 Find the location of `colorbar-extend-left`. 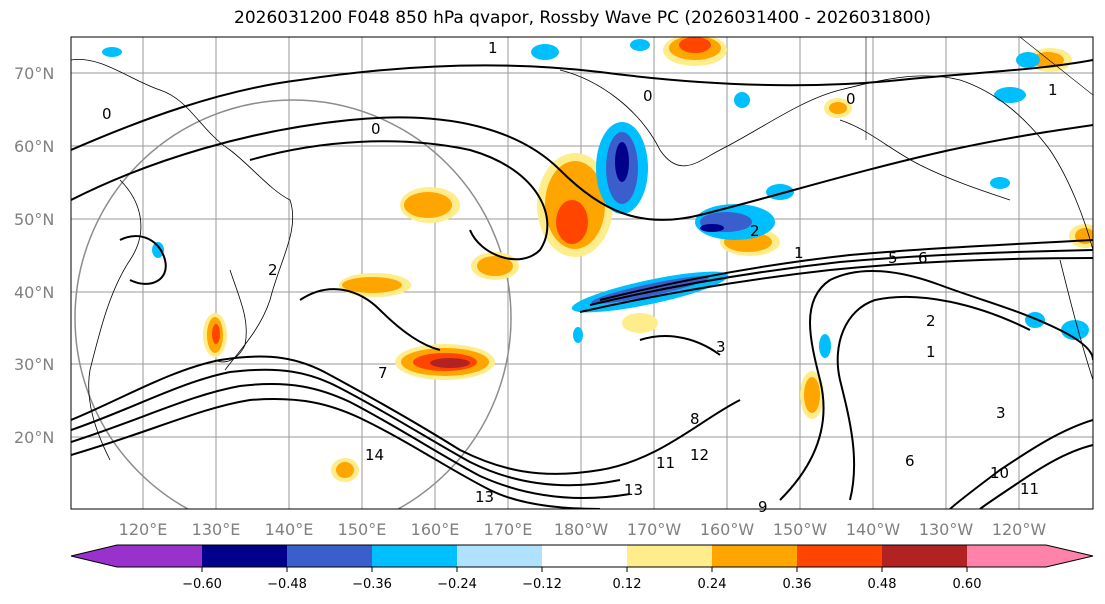

colorbar-extend-left is located at coordinates (94, 556).